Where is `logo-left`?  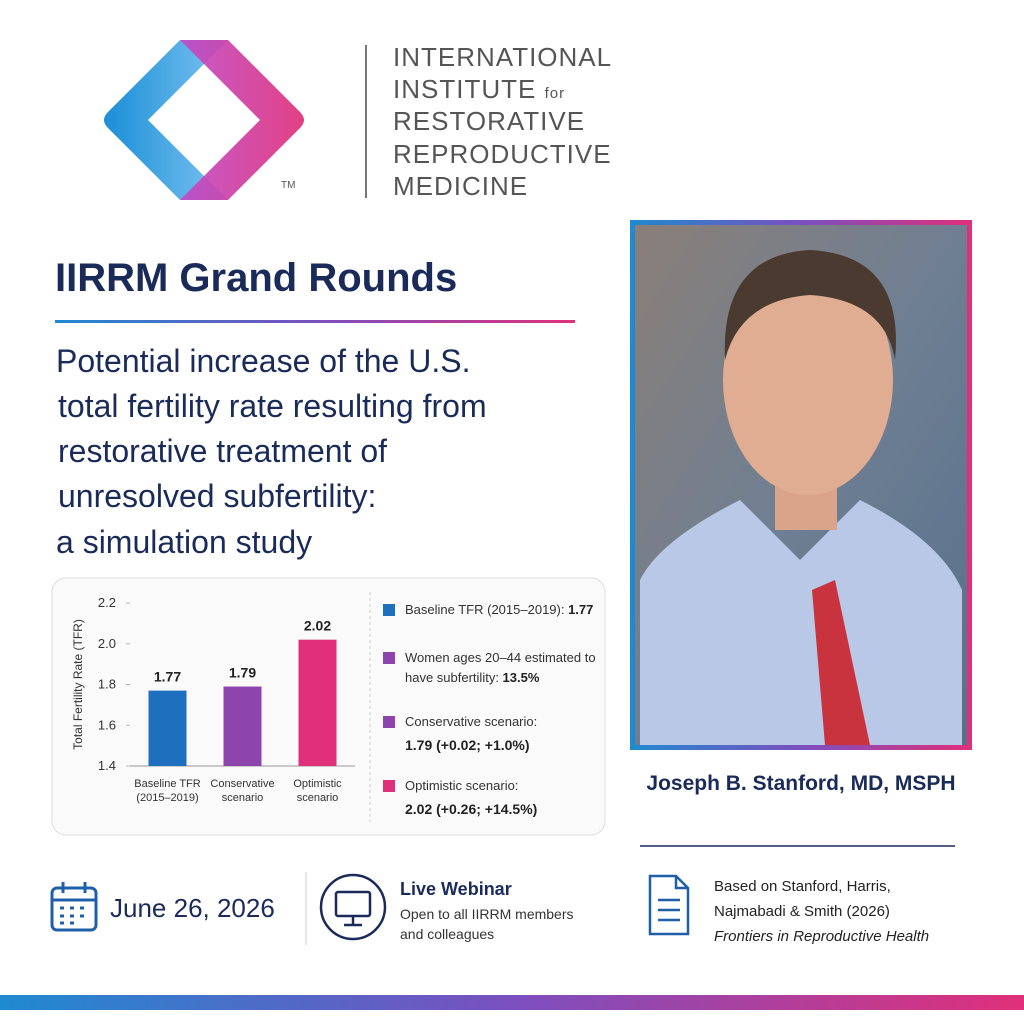 logo-left is located at coordinates (166, 120).